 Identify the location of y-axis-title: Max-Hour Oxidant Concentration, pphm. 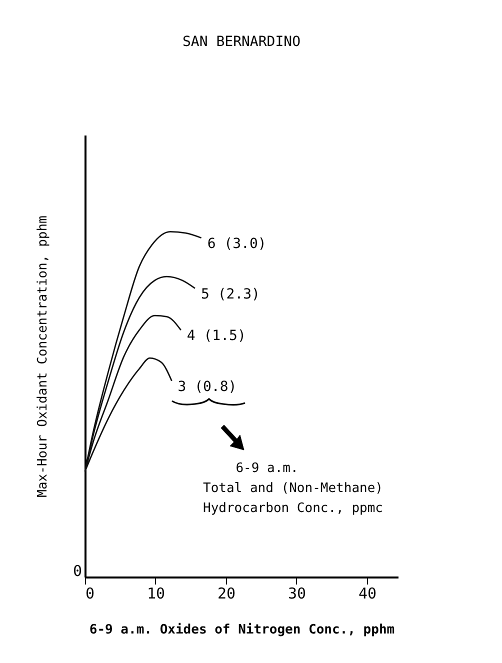
(43, 356).